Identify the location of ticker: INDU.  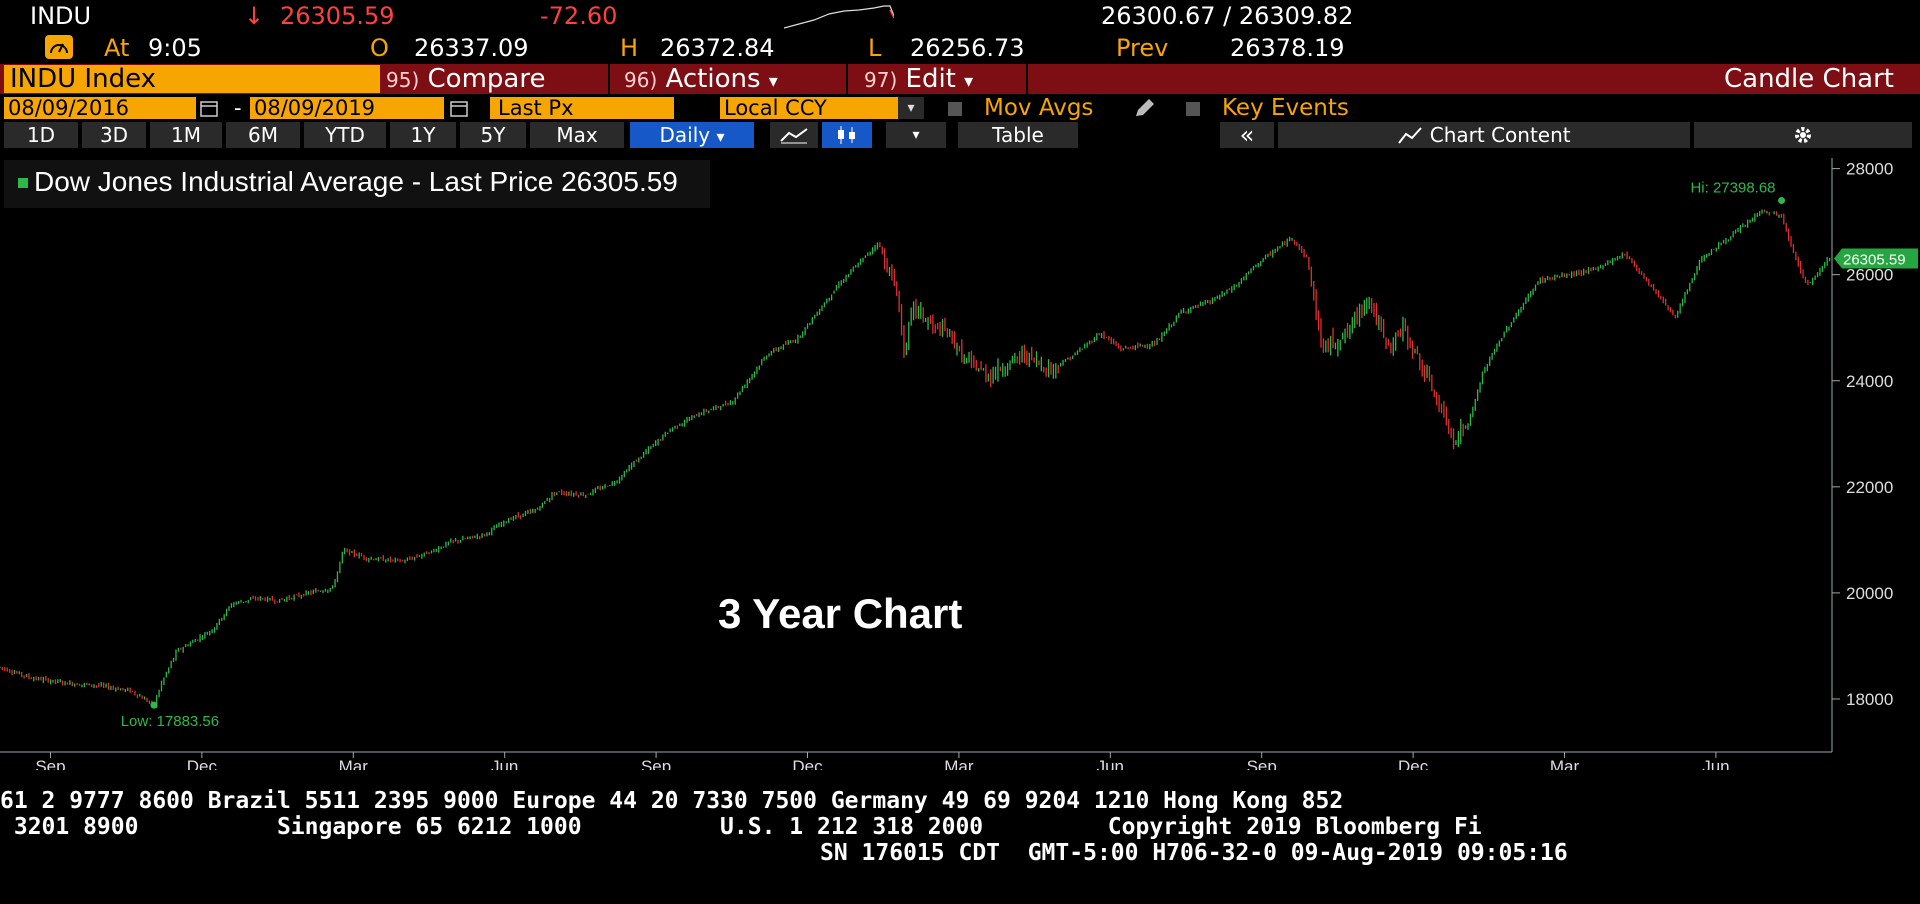
(61, 16).